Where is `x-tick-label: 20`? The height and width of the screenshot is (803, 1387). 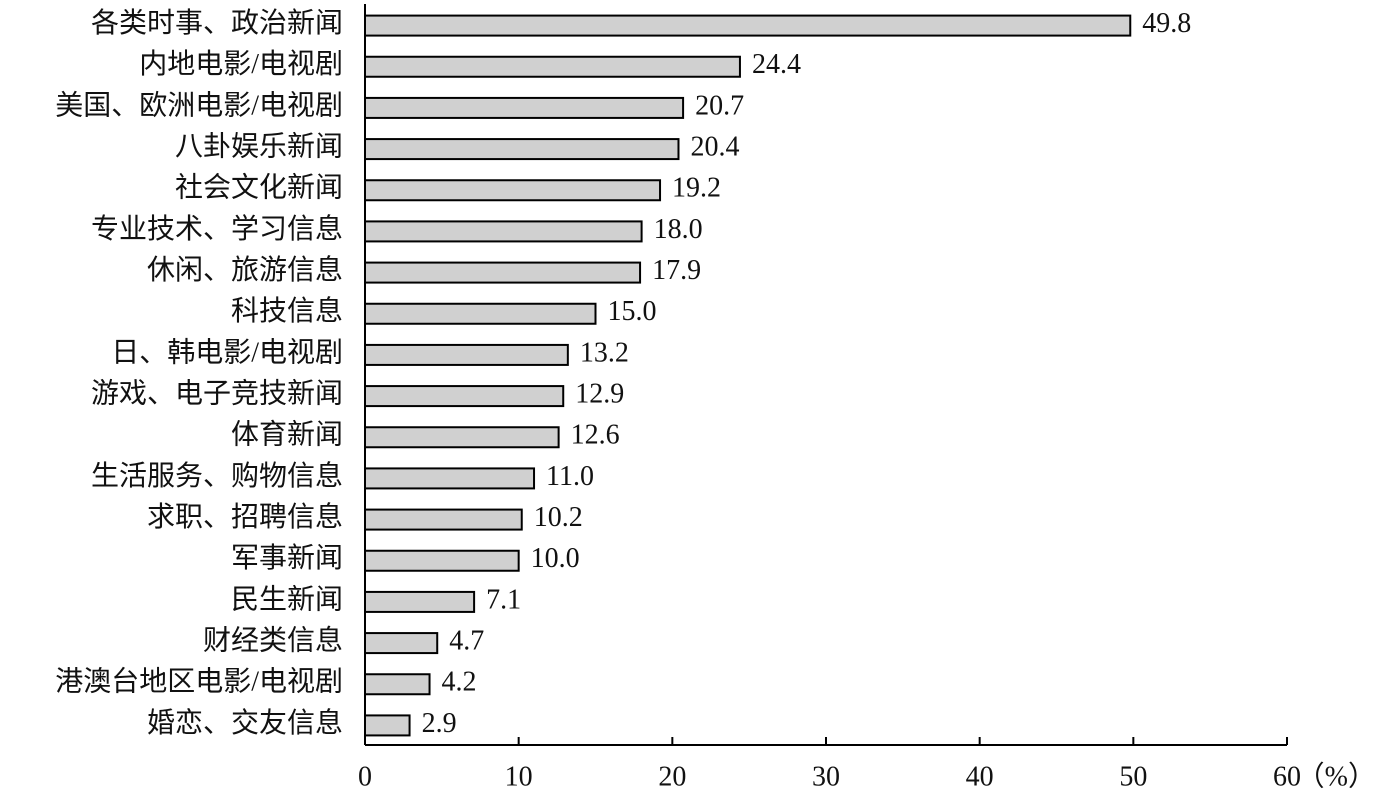
x-tick-label: 20 is located at coordinates (672, 776).